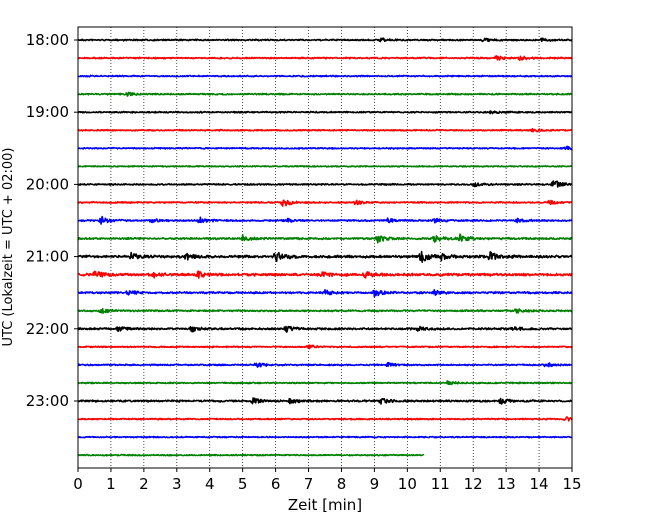 This screenshot has height=520, width=650. Describe the element at coordinates (325, 148) in the screenshot. I see `trace-1930` at that location.